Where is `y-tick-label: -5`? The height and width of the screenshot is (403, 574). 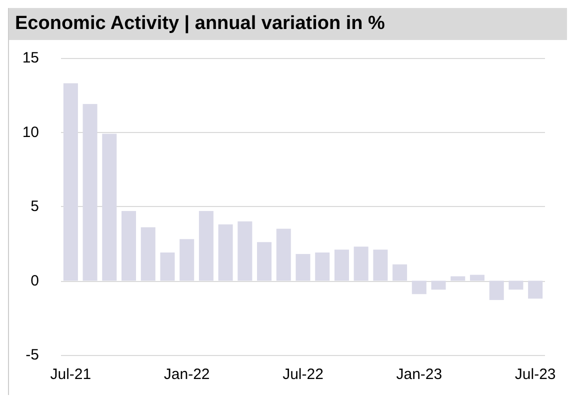
y-tick-label: -5 is located at coordinates (32, 355).